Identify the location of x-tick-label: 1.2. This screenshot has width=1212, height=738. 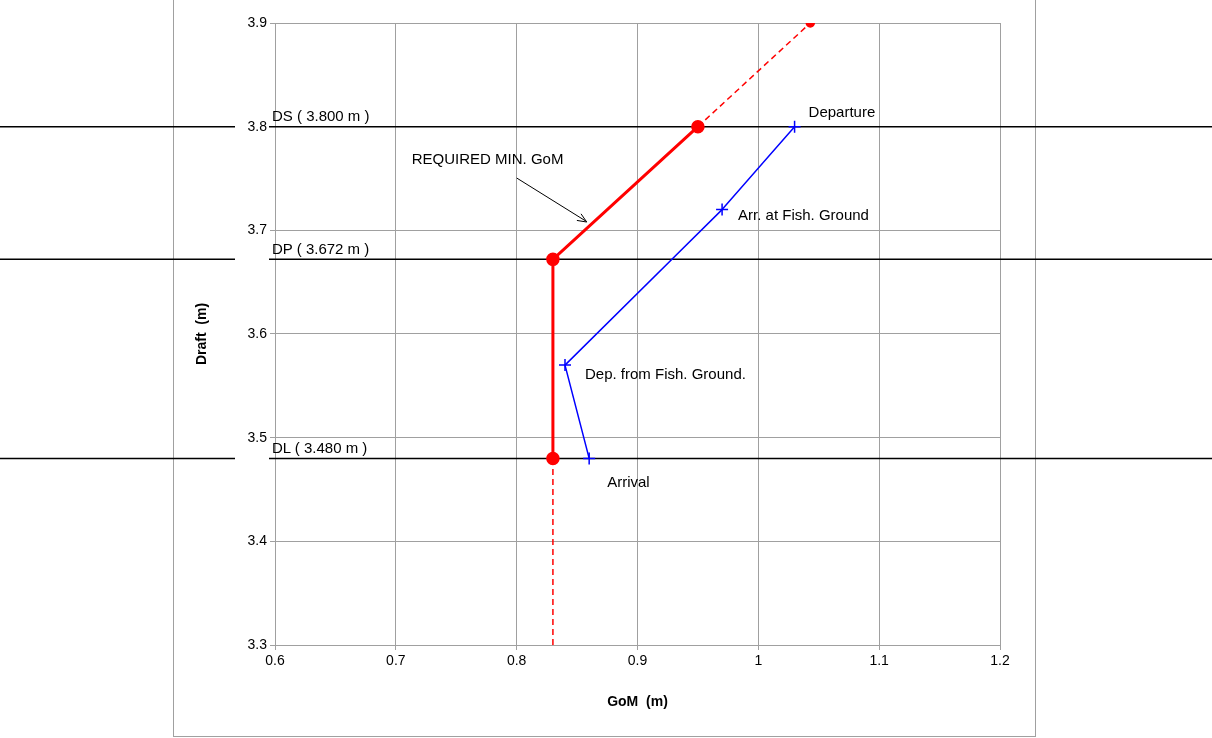
(1000, 660).